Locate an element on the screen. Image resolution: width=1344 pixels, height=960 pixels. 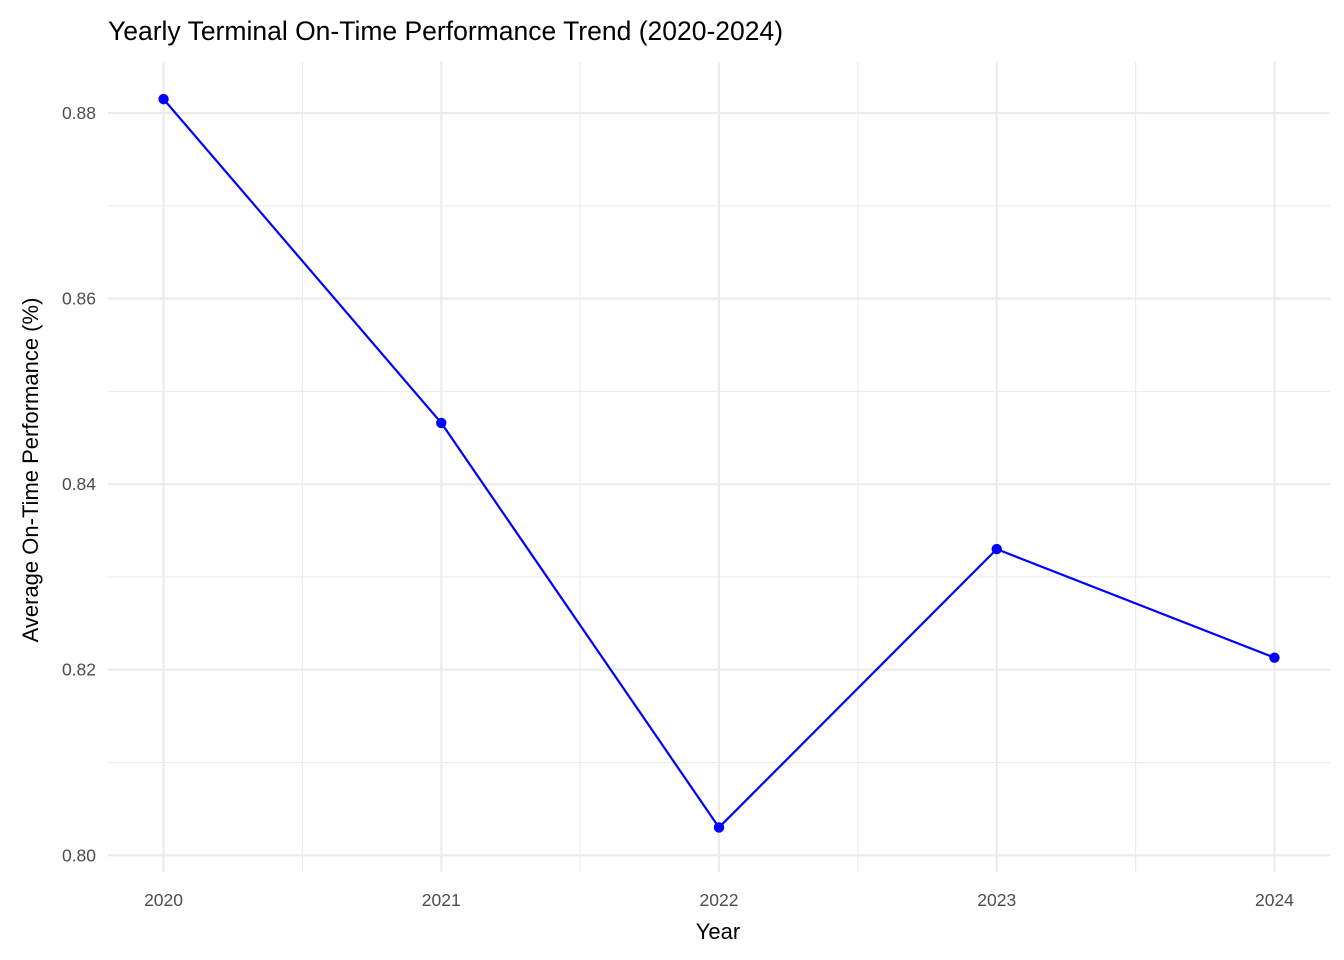
y-tick-label: 0.84 is located at coordinates (79, 484).